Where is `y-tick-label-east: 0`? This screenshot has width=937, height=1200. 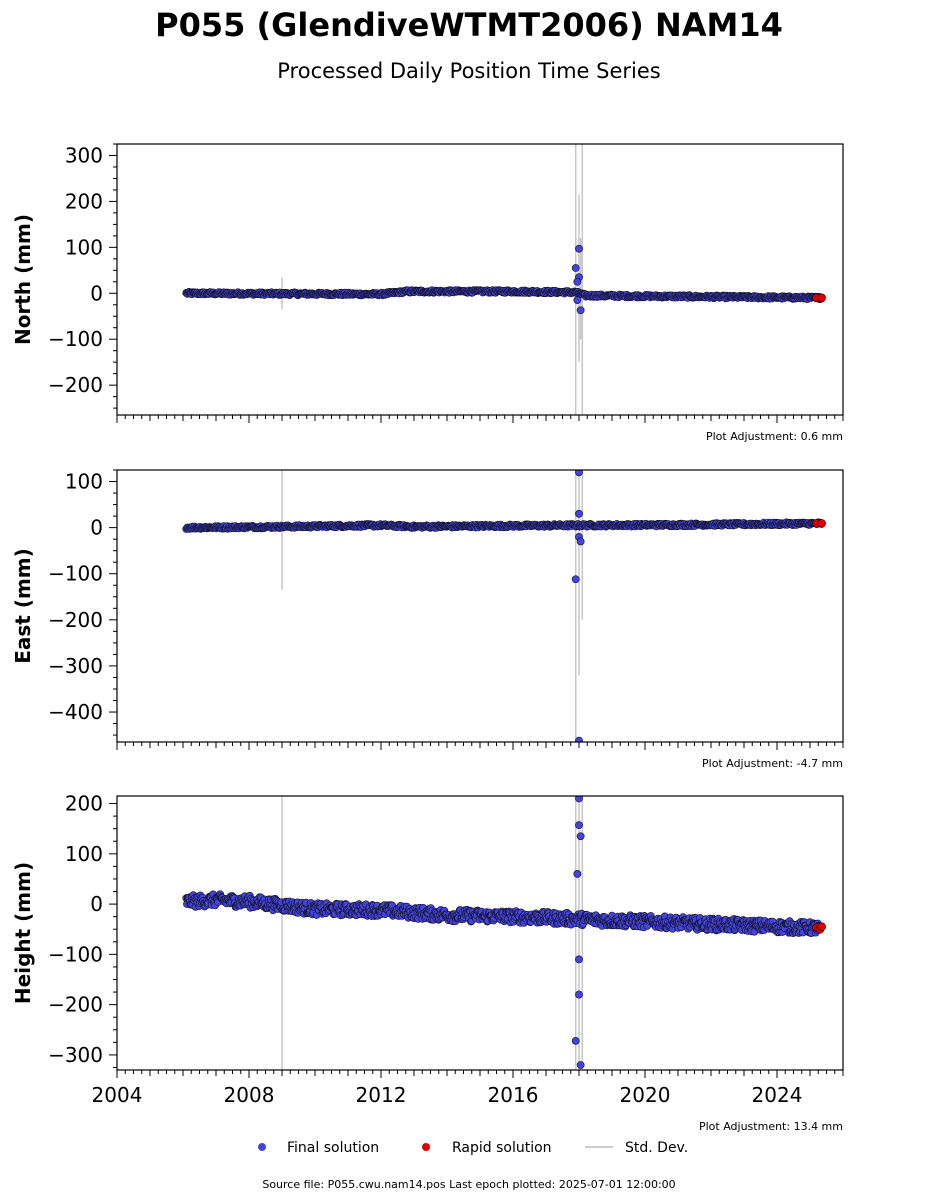
y-tick-label-east: 0 is located at coordinates (96, 528).